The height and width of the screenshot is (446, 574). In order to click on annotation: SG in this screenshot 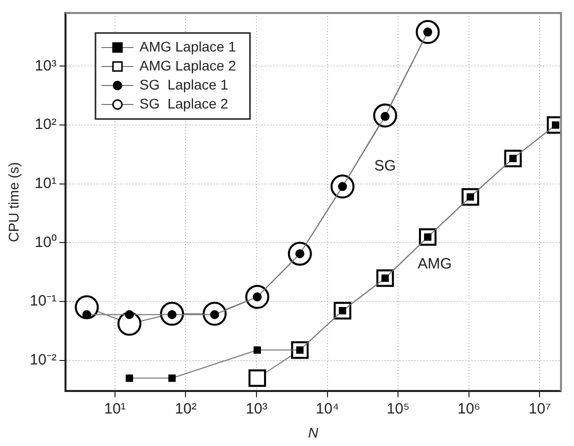, I will do `click(385, 165)`.